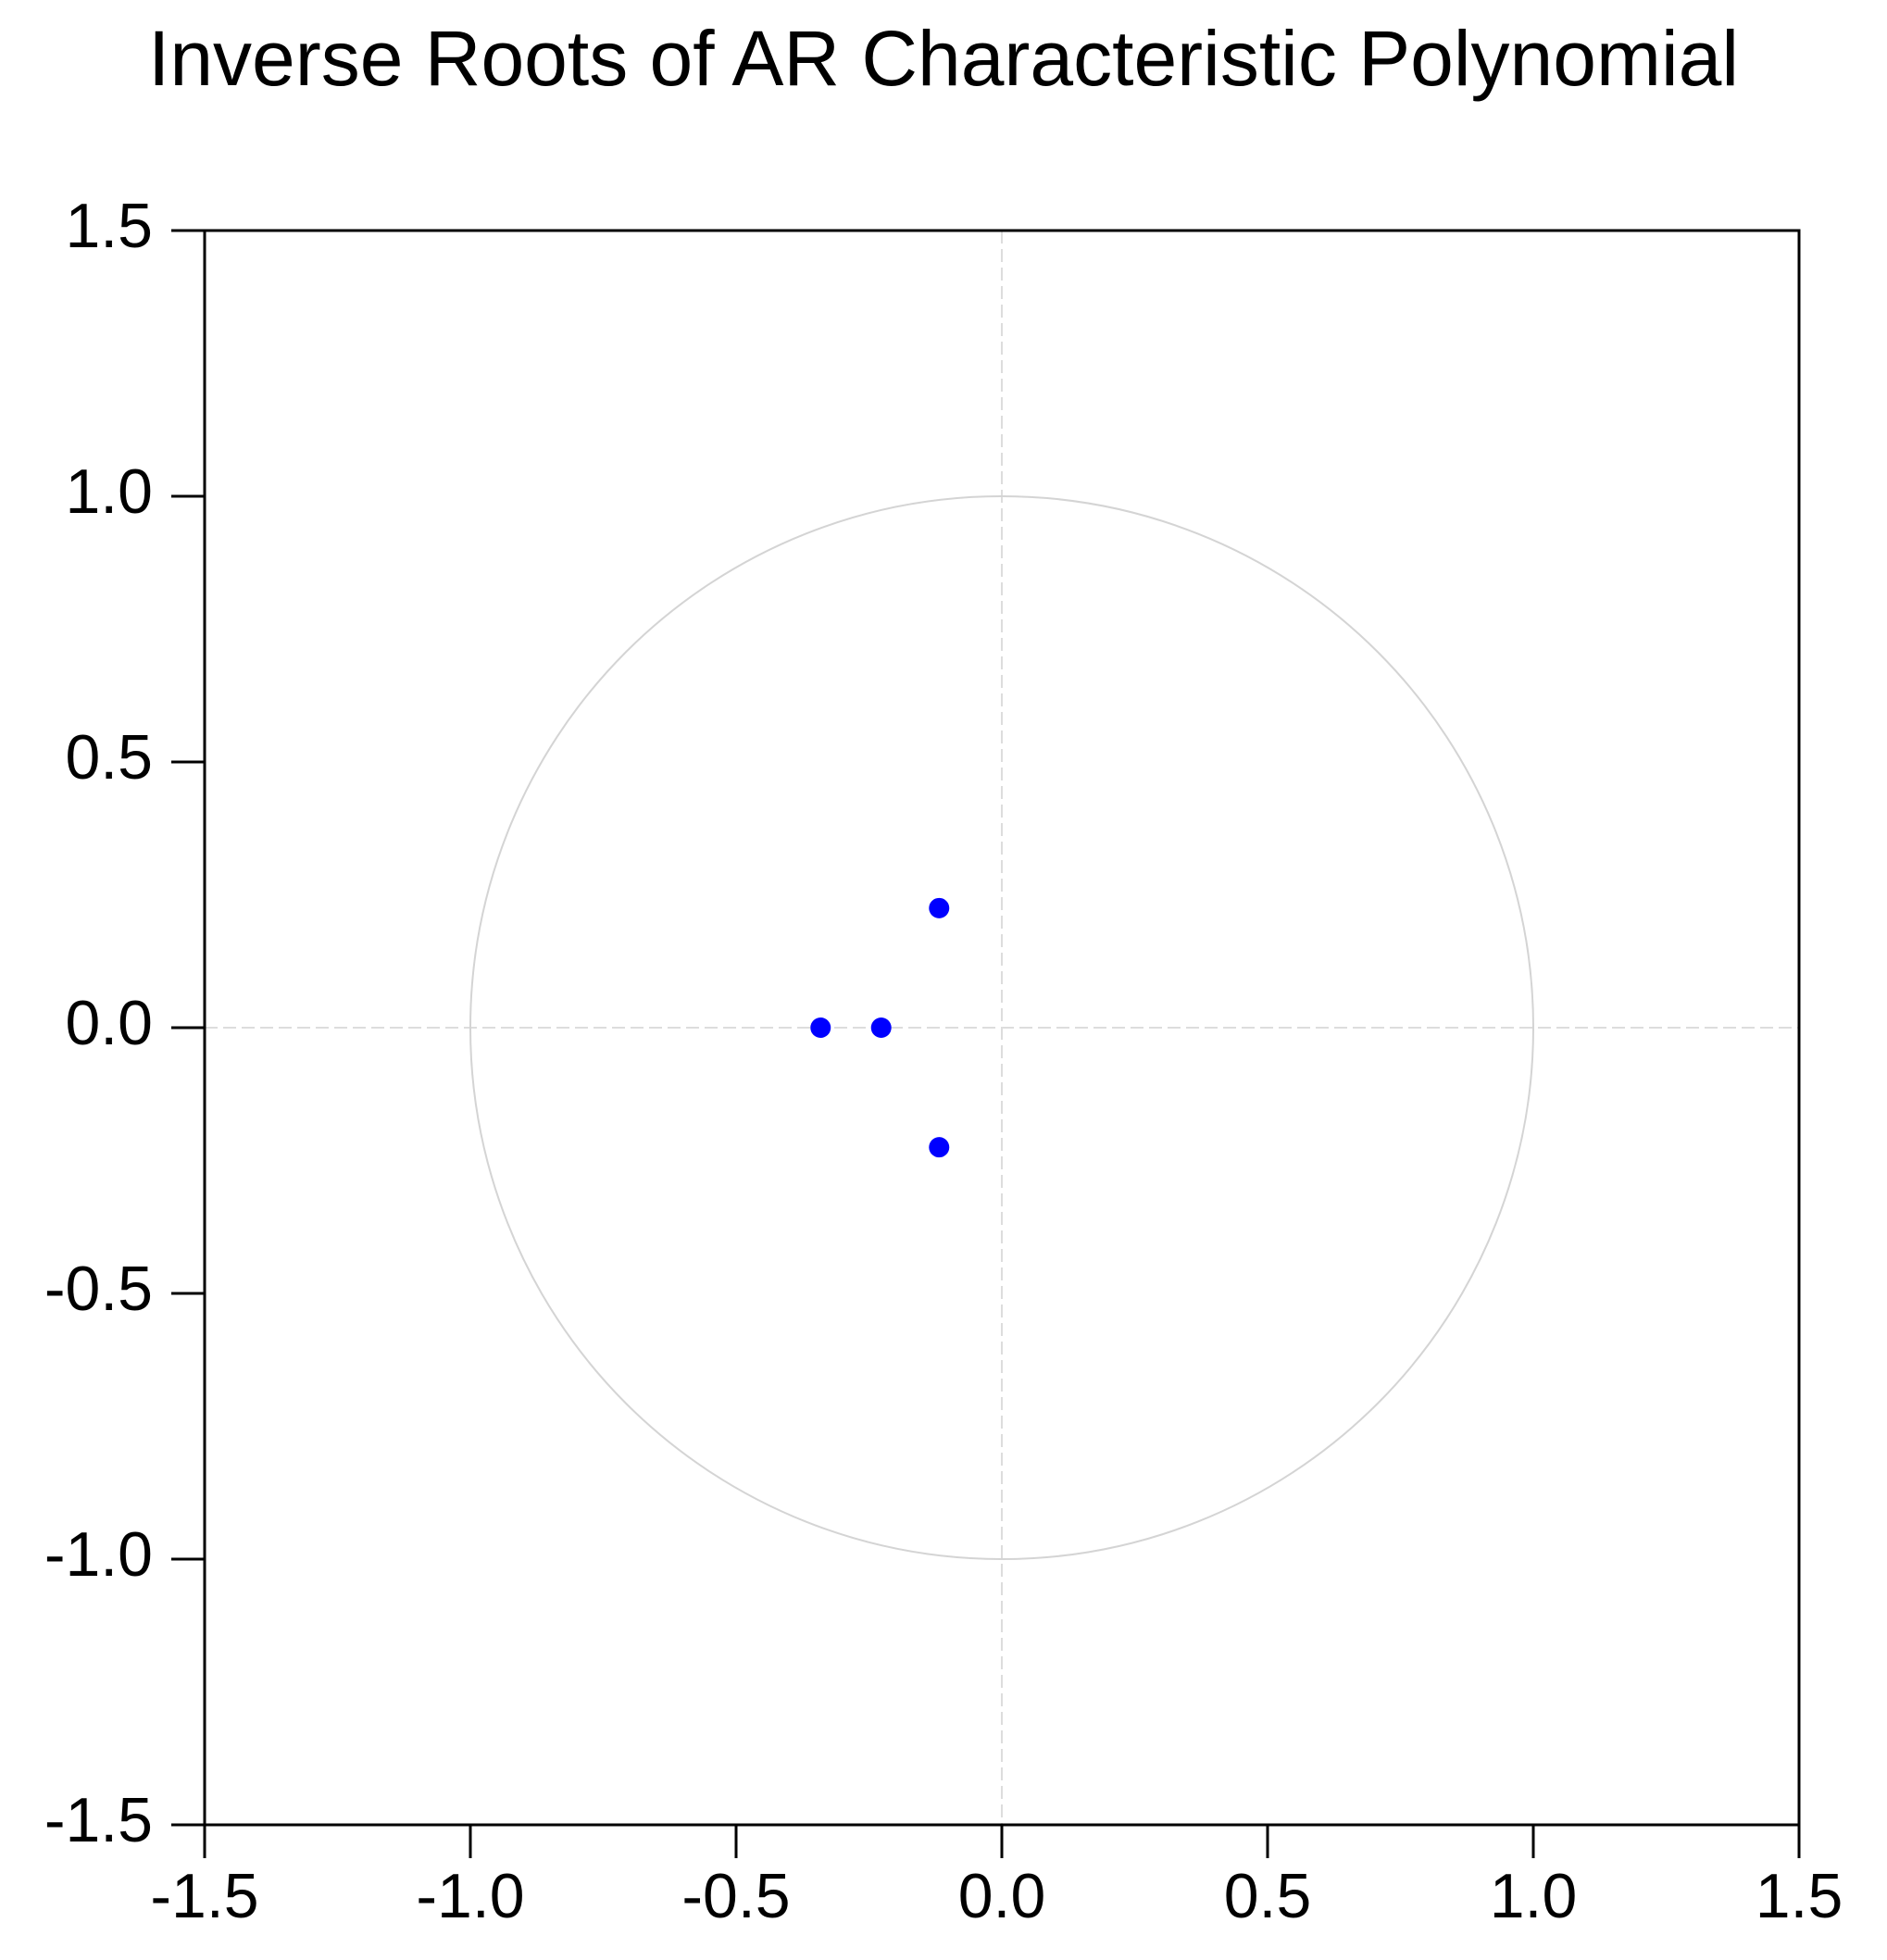  I want to click on y-tick-label: -1.0, so click(99, 1554).